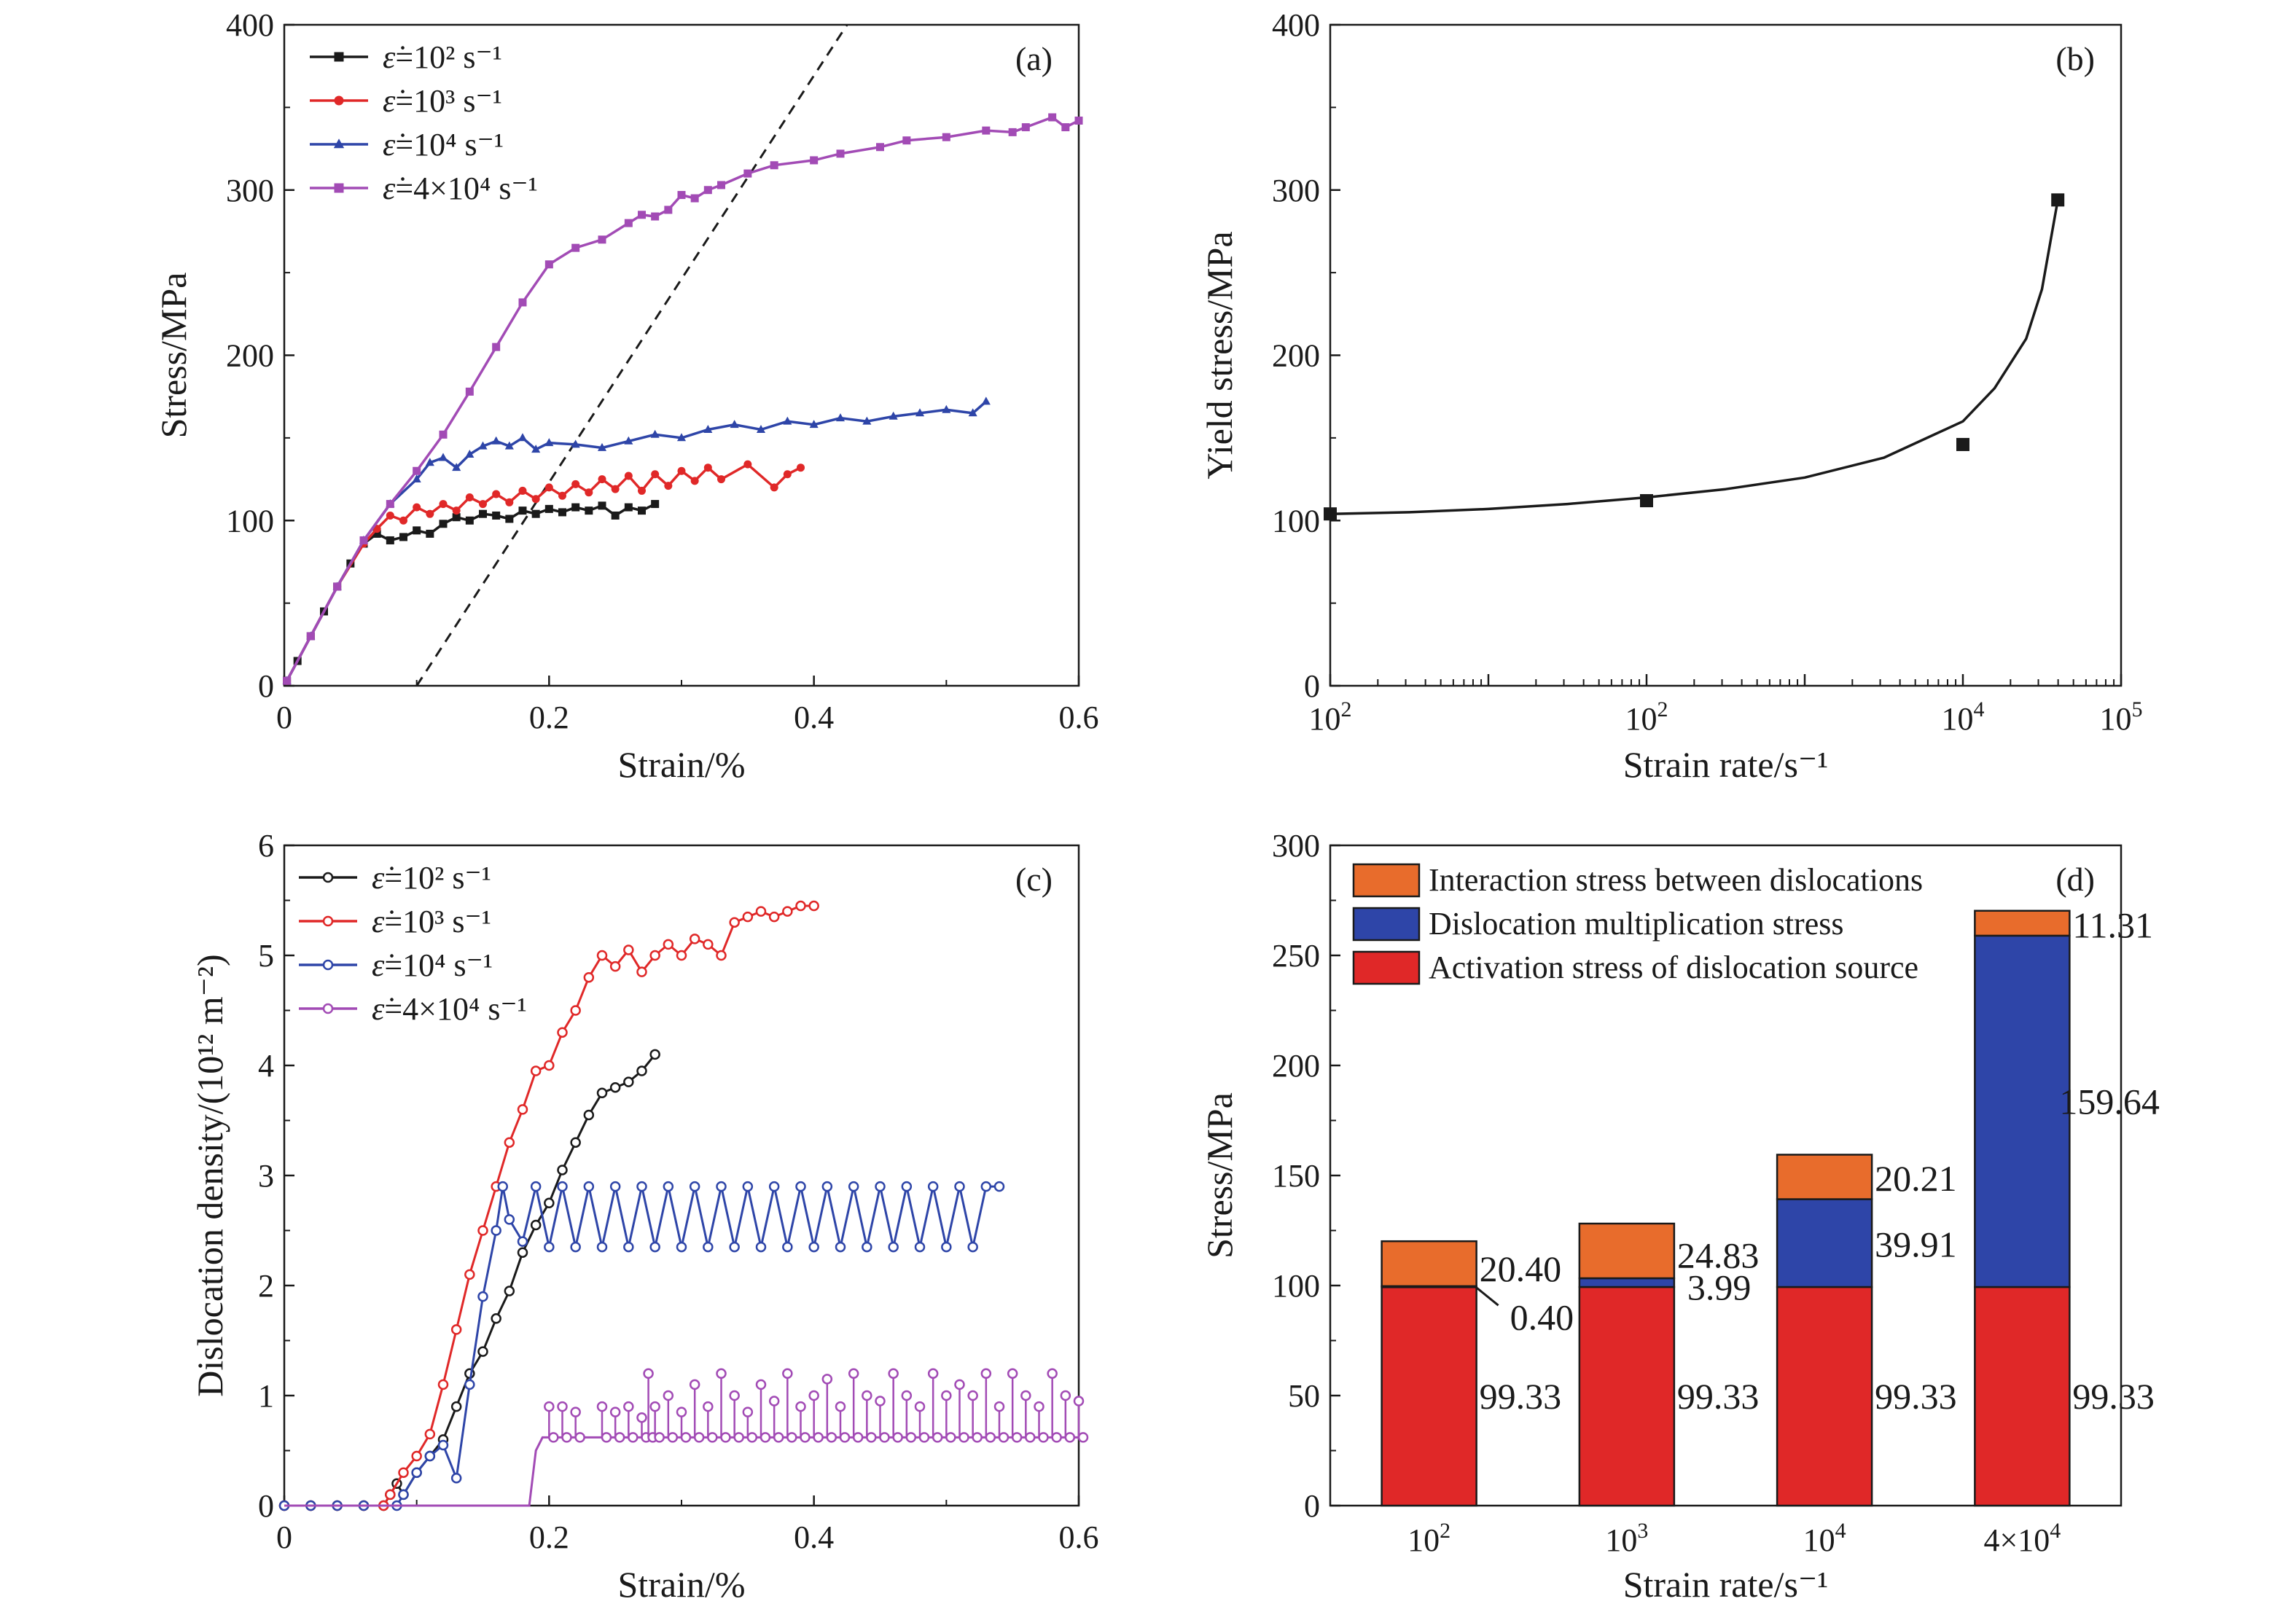  I want to click on y-tick-label: 2, so click(266, 1286).